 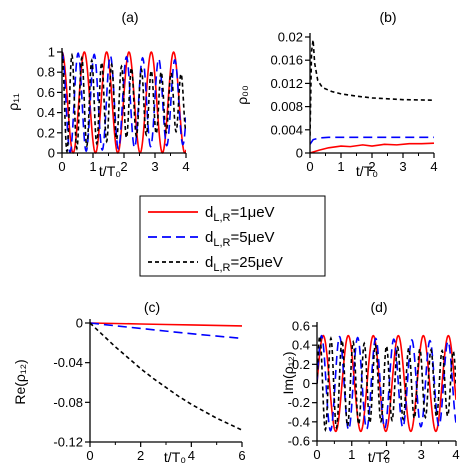 What do you see at coordinates (51, 52) in the screenshot?
I see `y-tick-label: 1` at bounding box center [51, 52].